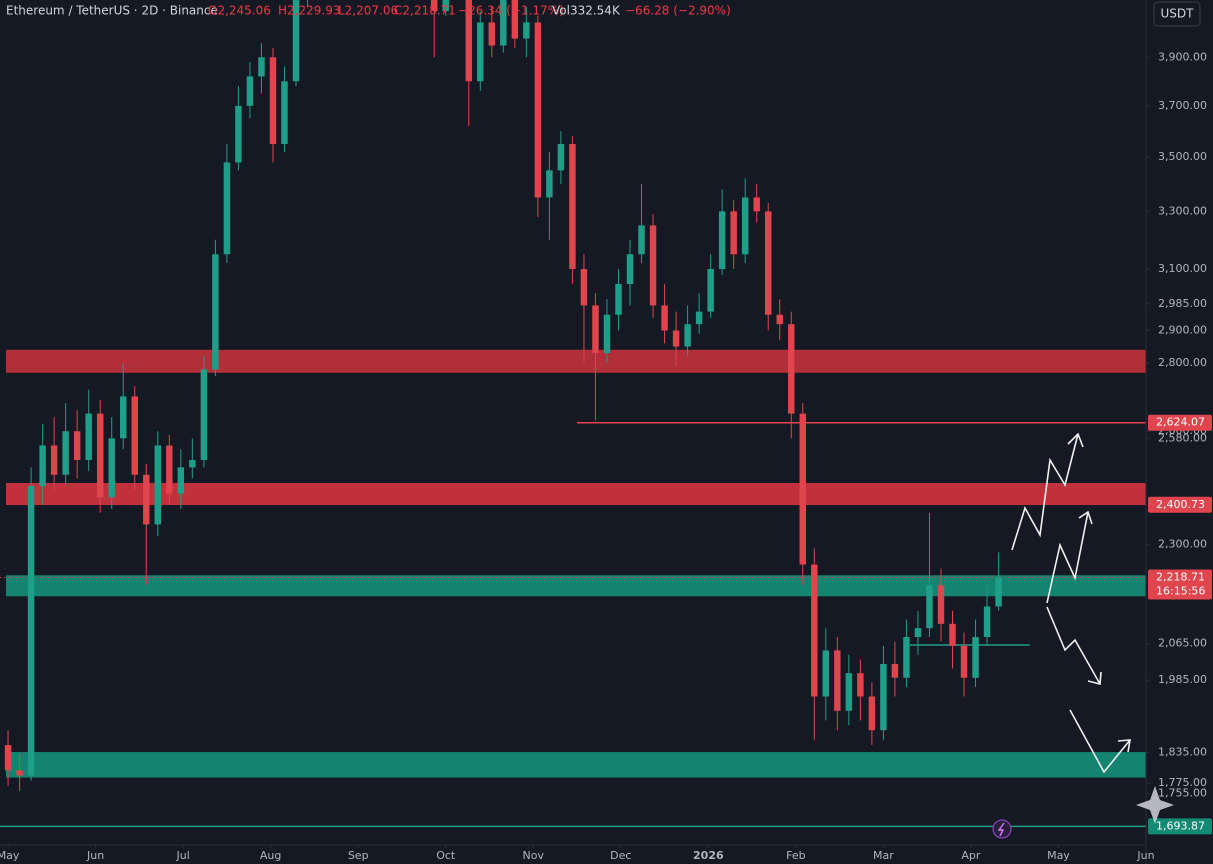 This screenshot has height=864, width=1213. Describe the element at coordinates (586, 11) in the screenshot. I see `volume-label: Vol332.54K` at that location.